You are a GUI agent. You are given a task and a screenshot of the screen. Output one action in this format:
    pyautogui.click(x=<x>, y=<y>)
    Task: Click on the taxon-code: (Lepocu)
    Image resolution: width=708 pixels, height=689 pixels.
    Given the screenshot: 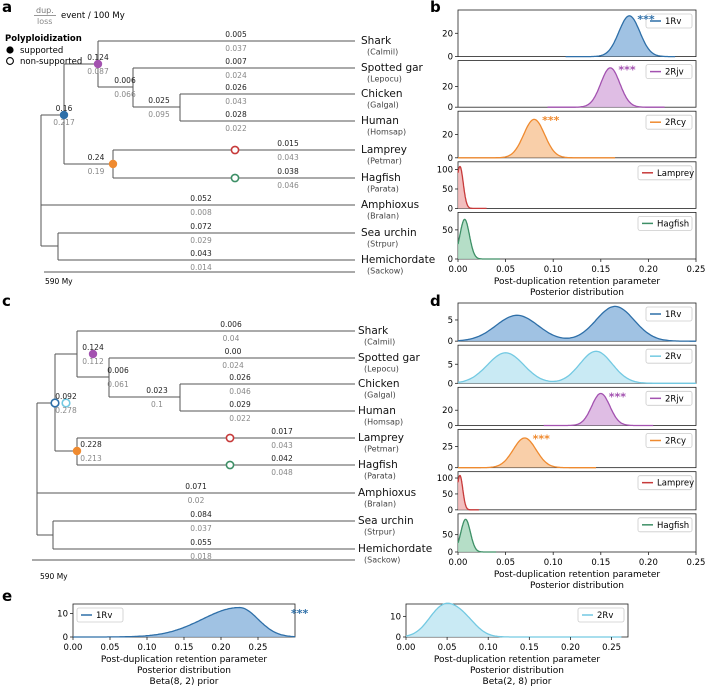 What is the action you would take?
    pyautogui.click(x=381, y=369)
    